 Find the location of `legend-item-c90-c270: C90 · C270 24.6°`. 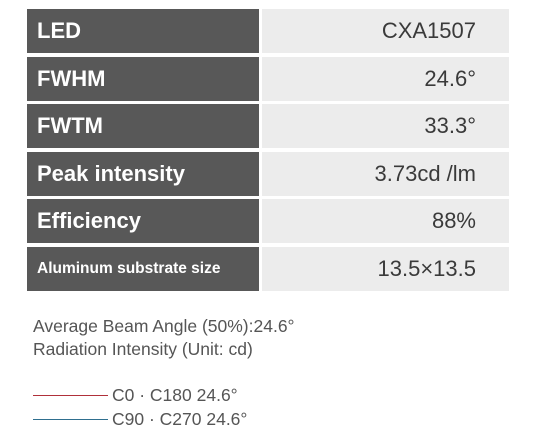

legend-item-c90-c270: C90 · C270 24.6° is located at coordinates (140, 419).